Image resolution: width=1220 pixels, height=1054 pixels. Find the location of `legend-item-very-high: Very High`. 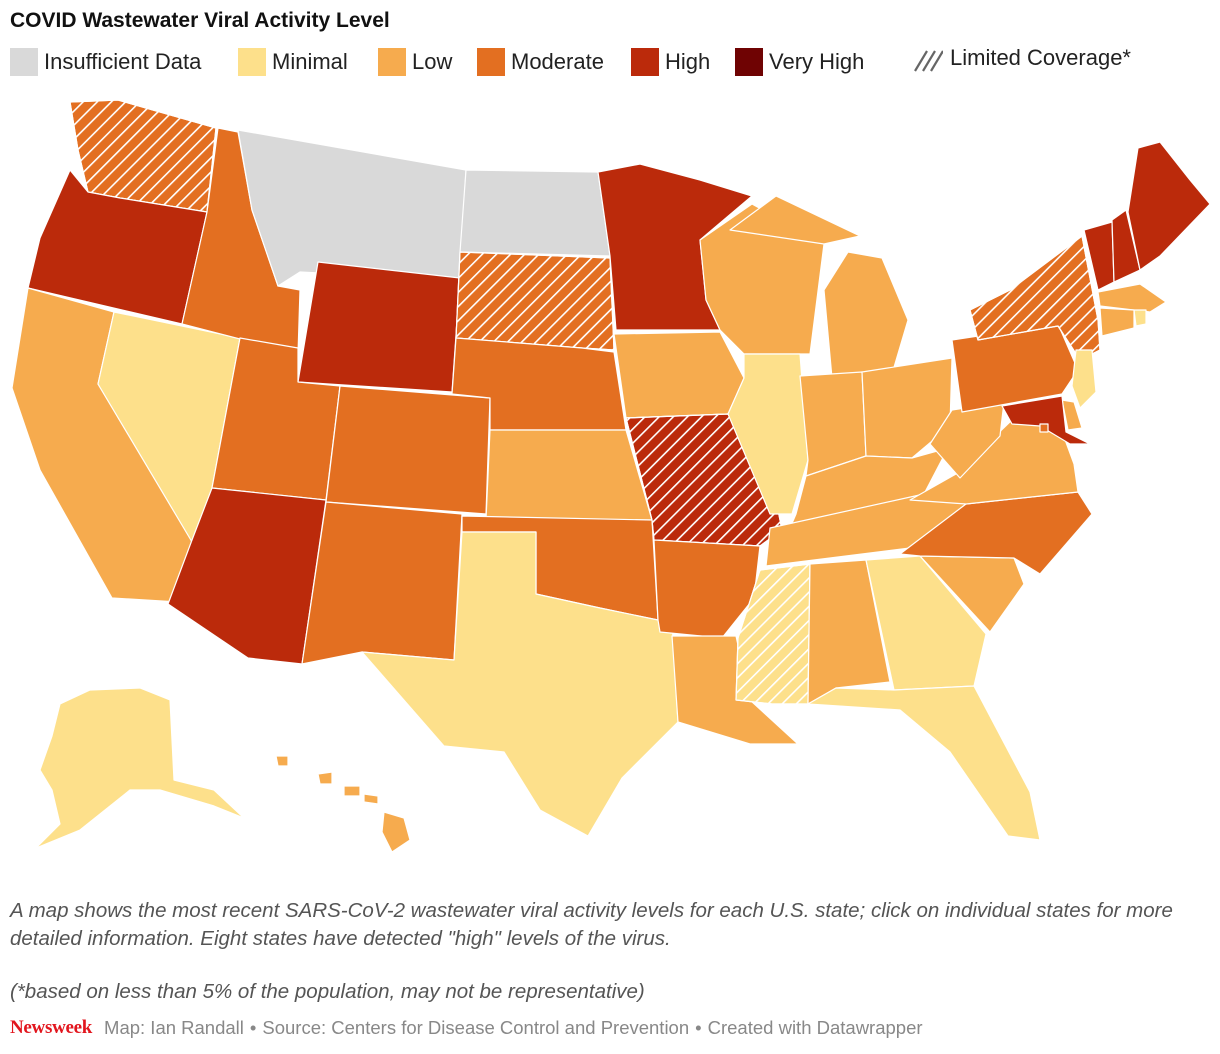

legend-item-very-high: Very High is located at coordinates (799, 62).